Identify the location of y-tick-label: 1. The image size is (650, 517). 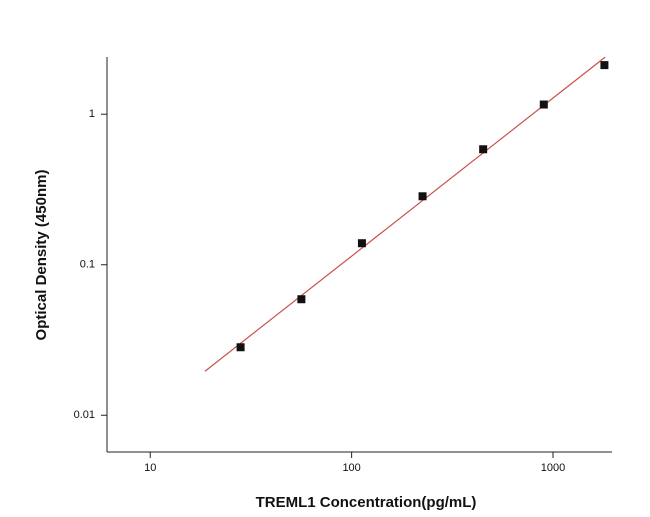
(92, 114).